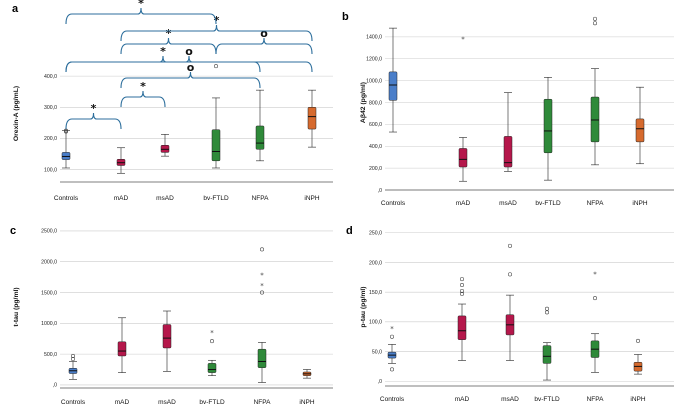 The width and height of the screenshot is (685, 410). I want to click on y-tick-label: 150,0, so click(375, 293).